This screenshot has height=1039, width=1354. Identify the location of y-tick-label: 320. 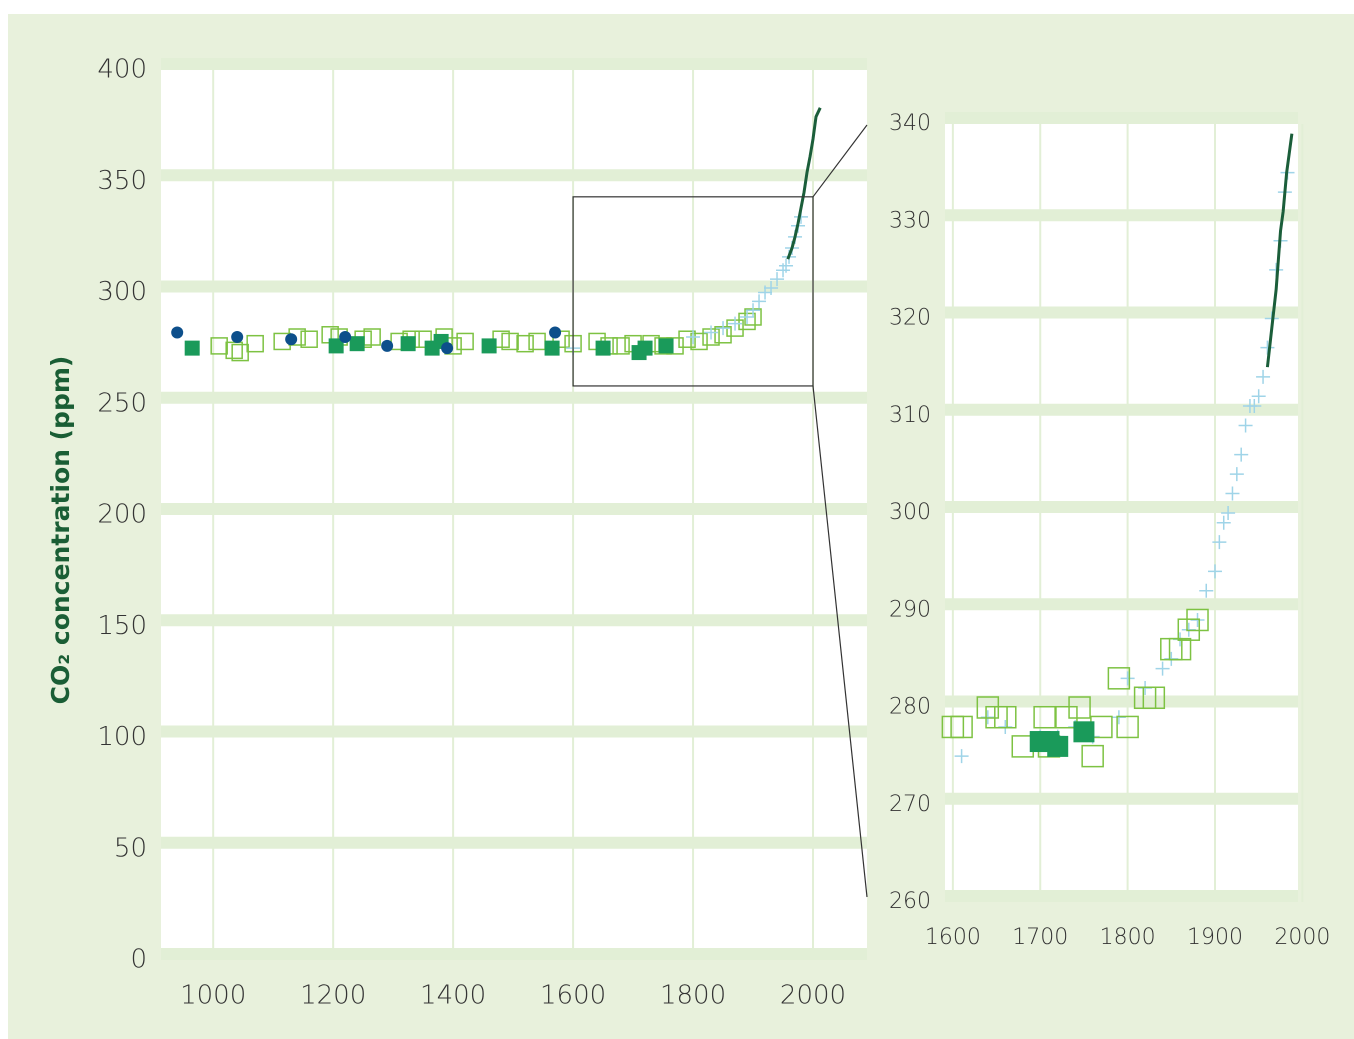
(910, 318).